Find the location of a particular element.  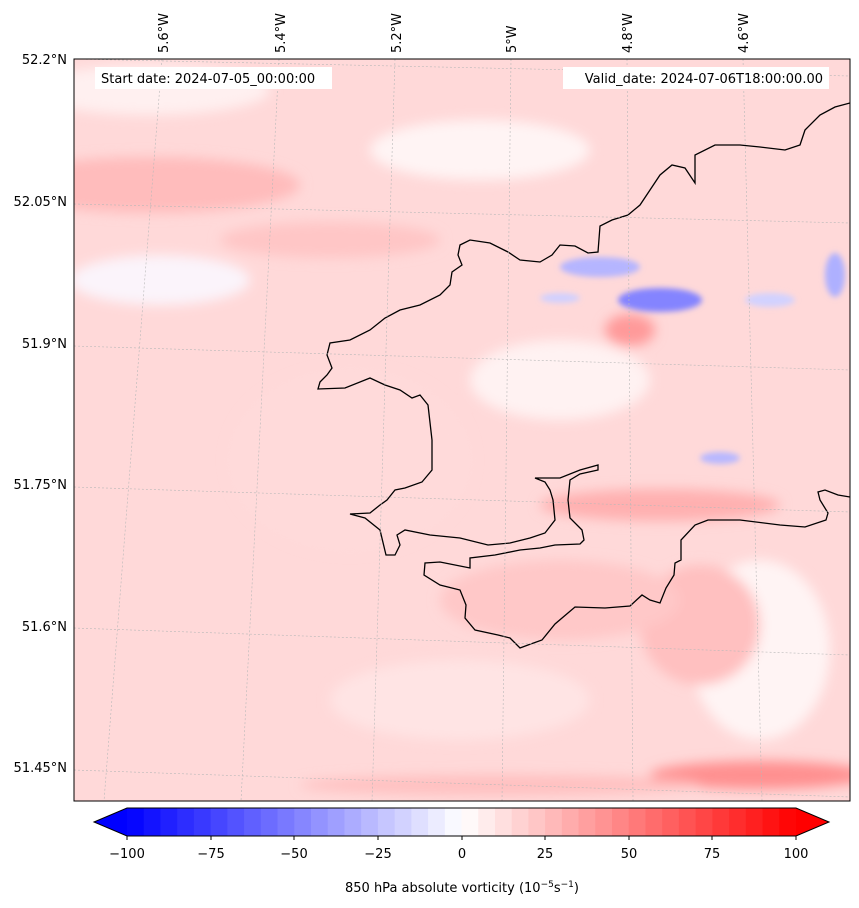

colorbar-tick-label: 25 is located at coordinates (545, 854).